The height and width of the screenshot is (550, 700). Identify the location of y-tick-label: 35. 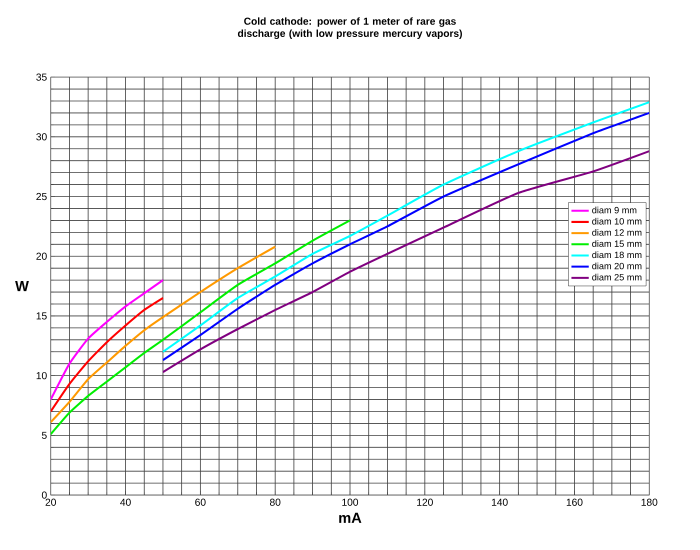
(41, 77).